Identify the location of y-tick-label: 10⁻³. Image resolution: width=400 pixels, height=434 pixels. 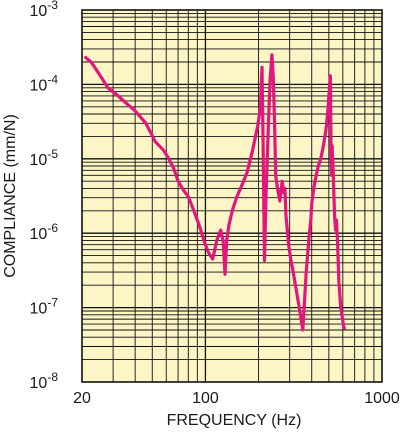
(44, 10).